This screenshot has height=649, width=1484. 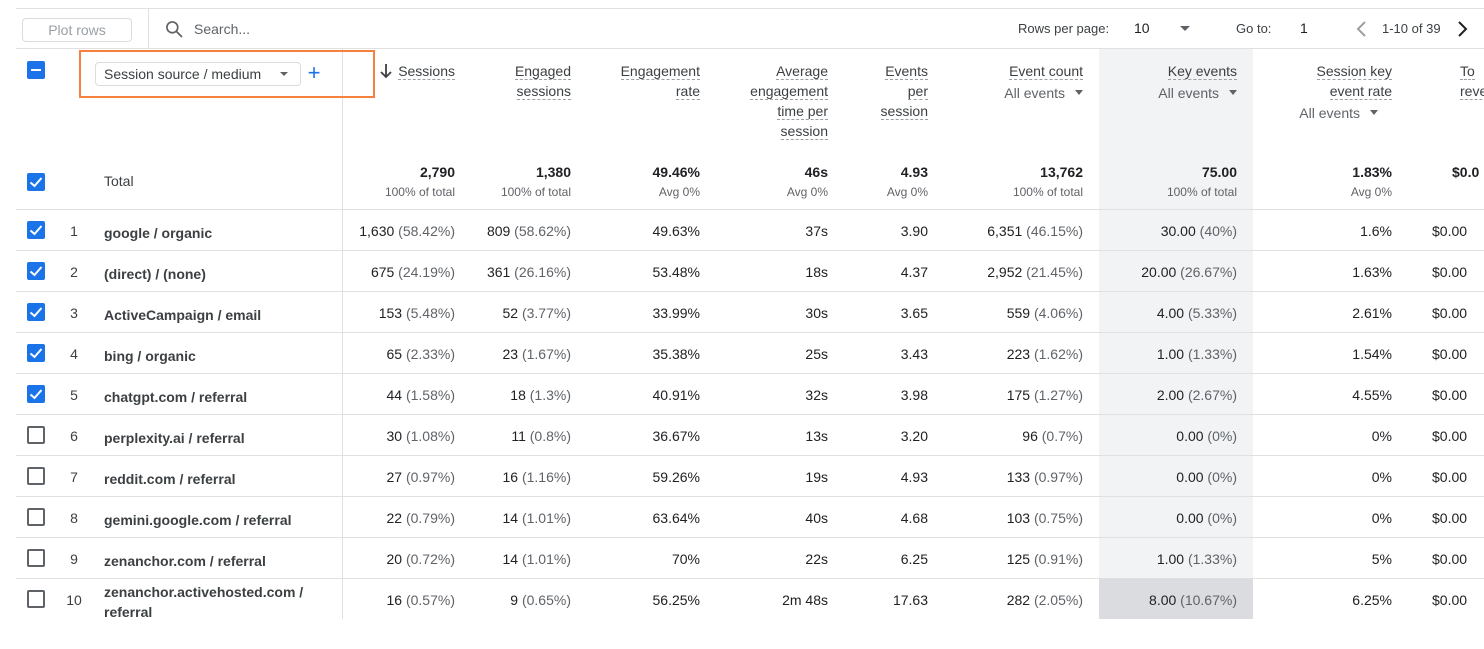 I want to click on row-number: 8, so click(x=74, y=518).